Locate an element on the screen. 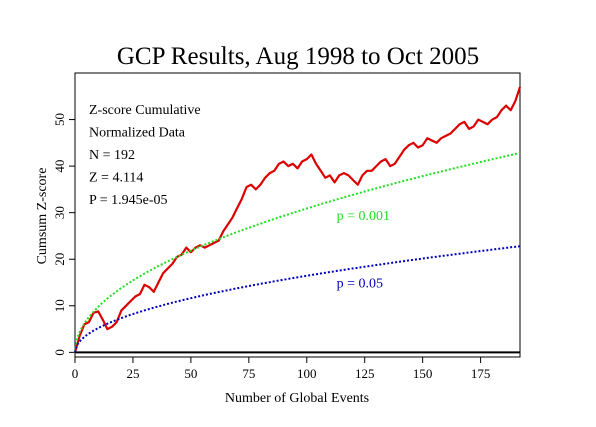  legend-line: Z = 4.114 is located at coordinates (116, 178).